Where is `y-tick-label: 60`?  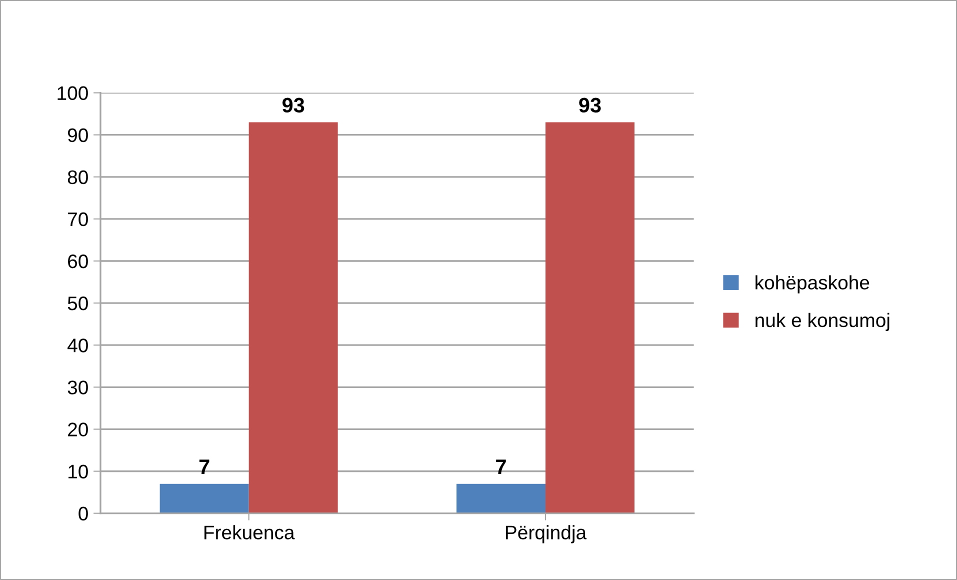
y-tick-label: 60 is located at coordinates (78, 261).